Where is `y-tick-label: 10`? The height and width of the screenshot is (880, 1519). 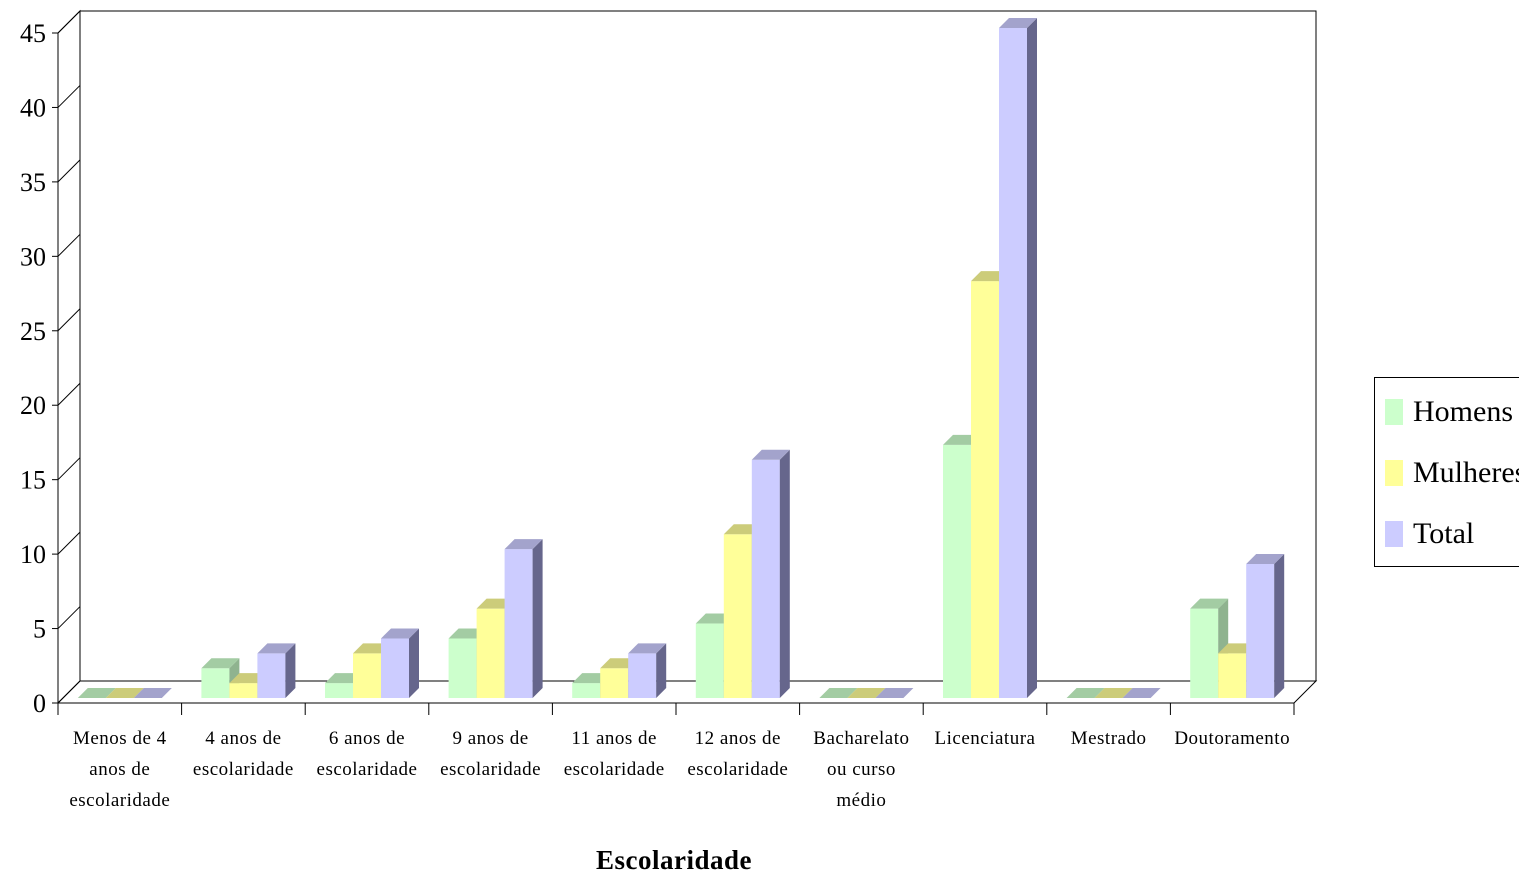 y-tick-label: 10 is located at coordinates (33, 554).